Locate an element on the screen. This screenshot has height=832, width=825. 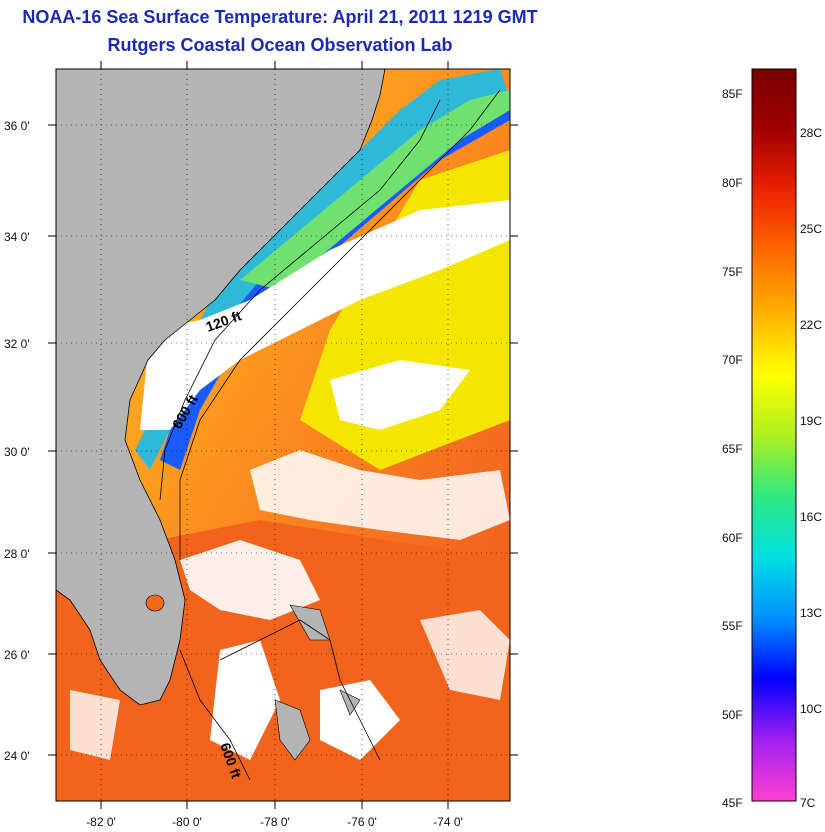
lake-okeechobee is located at coordinates (155, 603).